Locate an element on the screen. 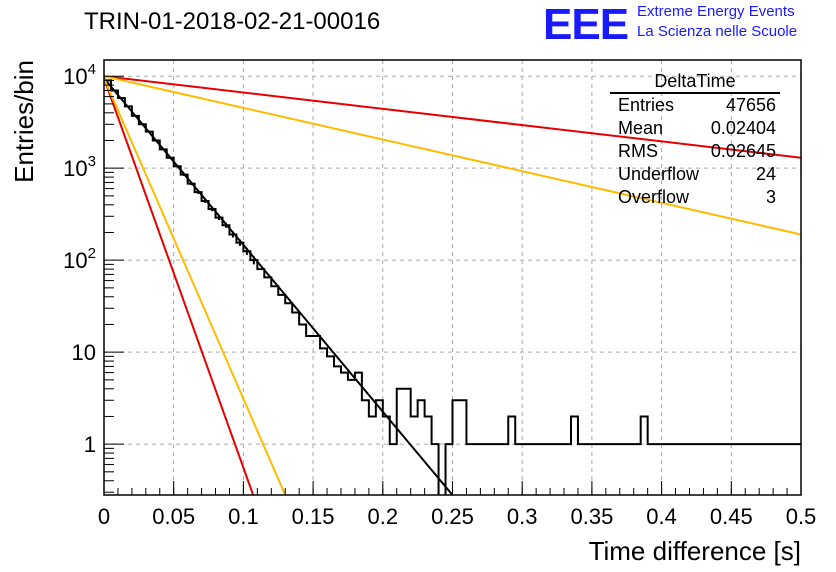 The image size is (836, 572). y-tick-exponent: 4 is located at coordinates (92, 69).